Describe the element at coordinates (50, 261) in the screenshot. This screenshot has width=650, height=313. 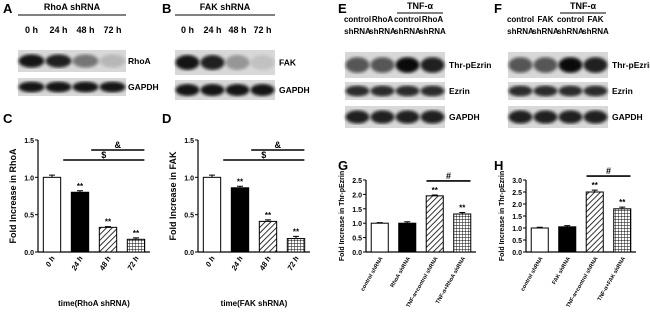
I see `x-tick-label: 0 h` at that location.